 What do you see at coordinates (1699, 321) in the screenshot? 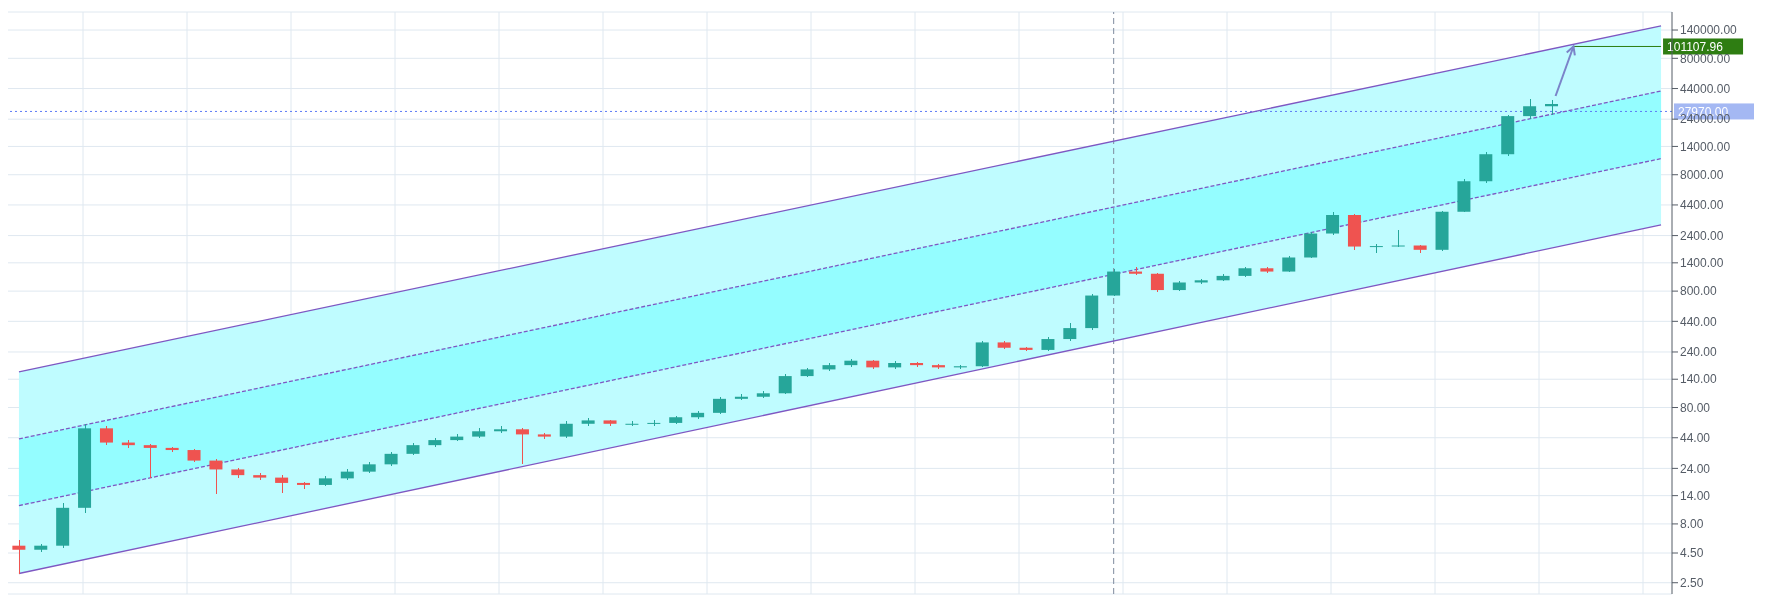
I see `y-tick-label: 440.00` at bounding box center [1699, 321].